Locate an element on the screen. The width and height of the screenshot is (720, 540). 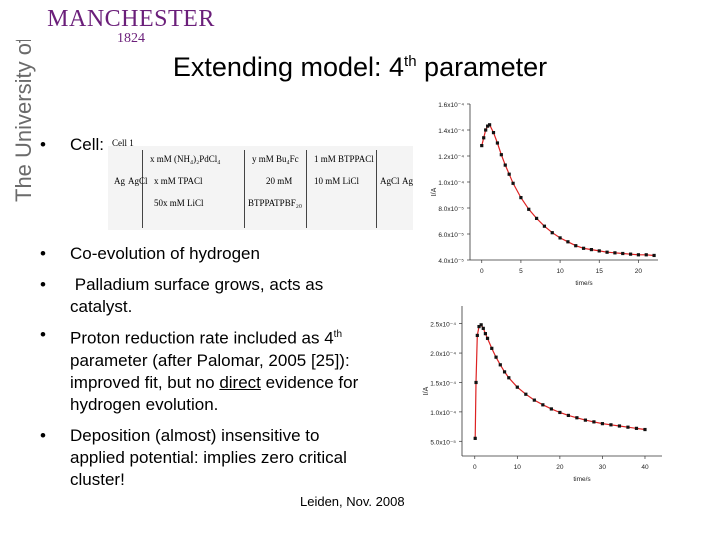
footer-text: Leiden, Nov. 2008 is located at coordinates (352, 501).